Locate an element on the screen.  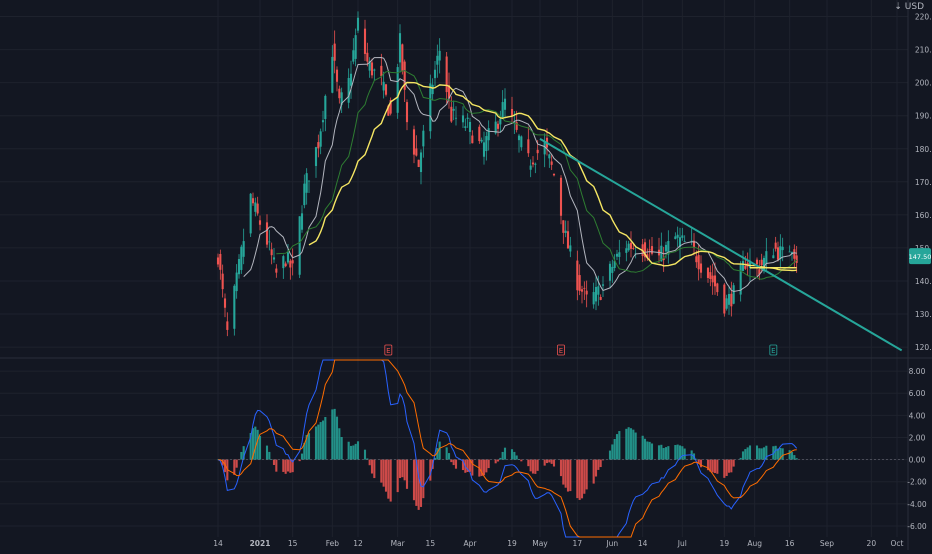
macd-tick-label: 8.00 is located at coordinates (917, 371).